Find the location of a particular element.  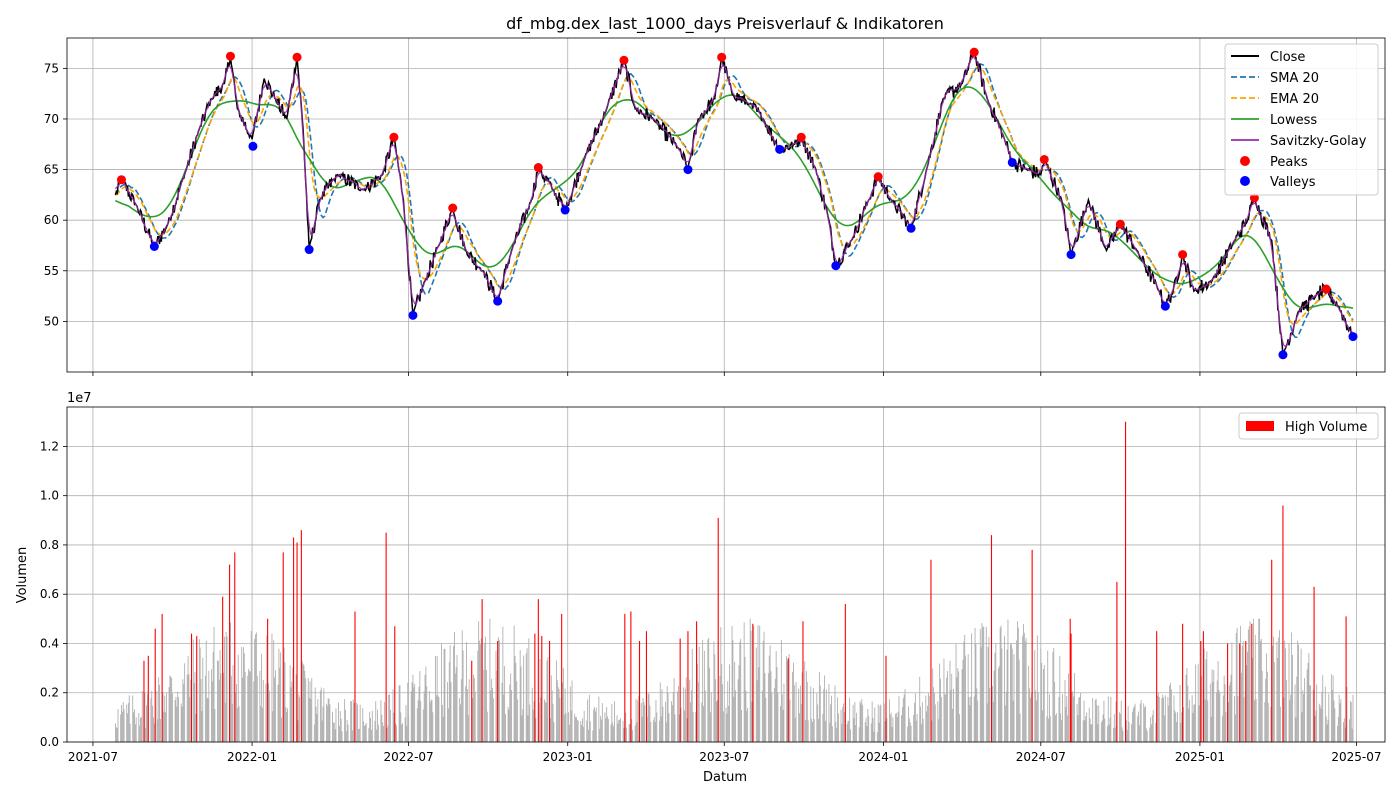

top-y-tick-label: 75 is located at coordinates (51, 68).